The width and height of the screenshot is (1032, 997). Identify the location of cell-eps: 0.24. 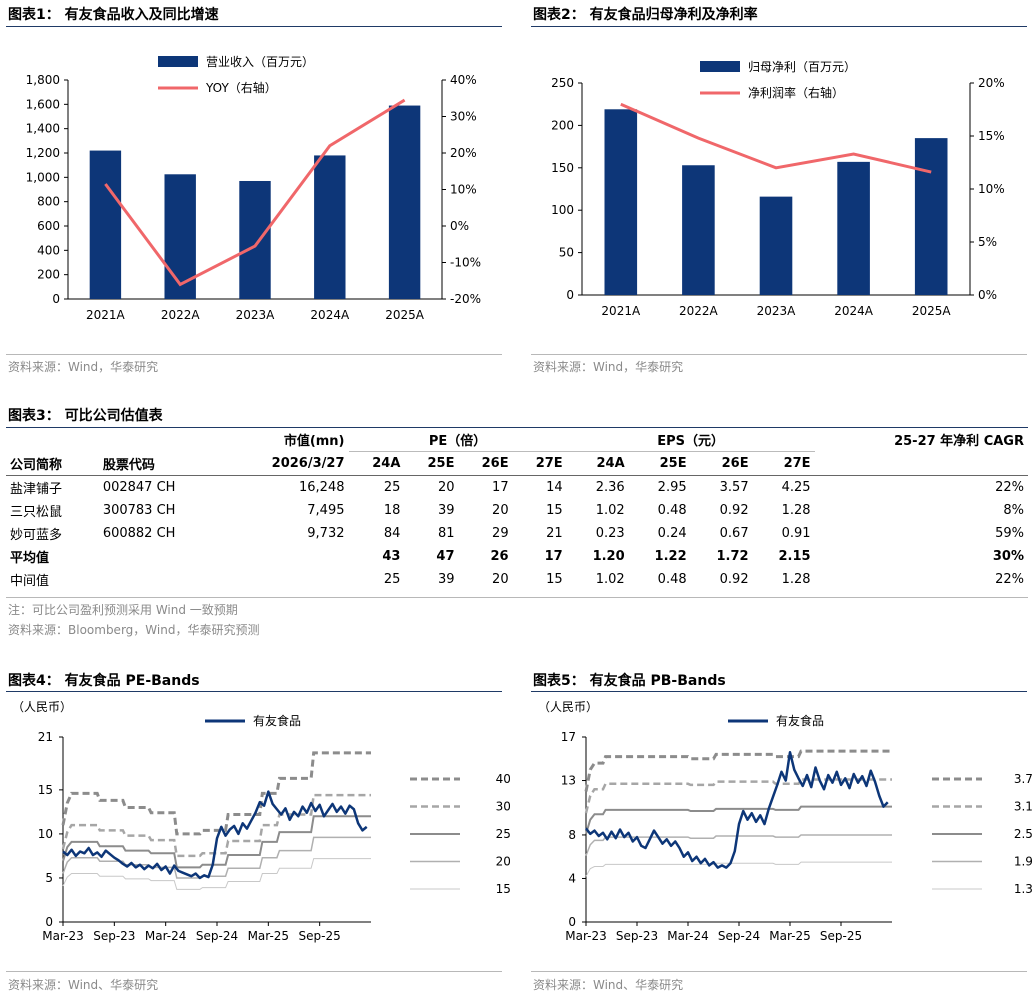
(672, 533).